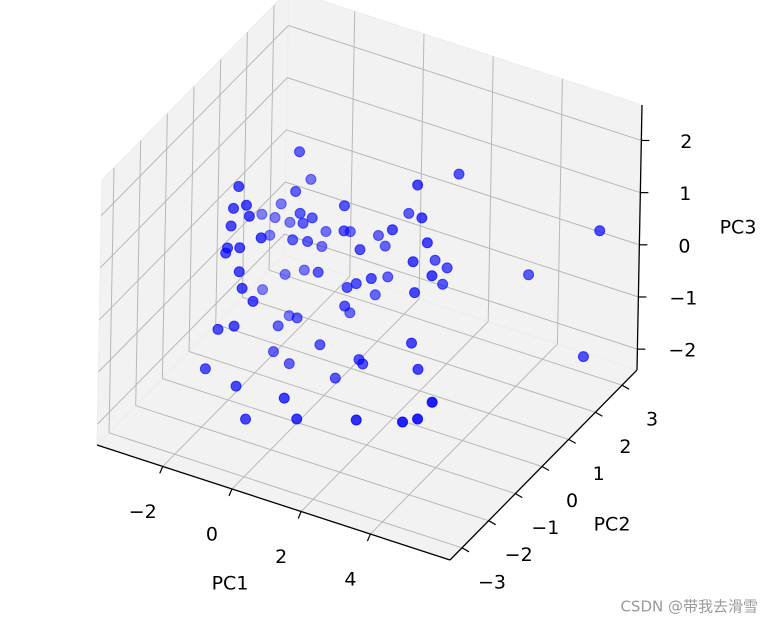 Image resolution: width=773 pixels, height=625 pixels. Describe the element at coordinates (572, 501) in the screenshot. I see `y-tick-label: 0` at that location.